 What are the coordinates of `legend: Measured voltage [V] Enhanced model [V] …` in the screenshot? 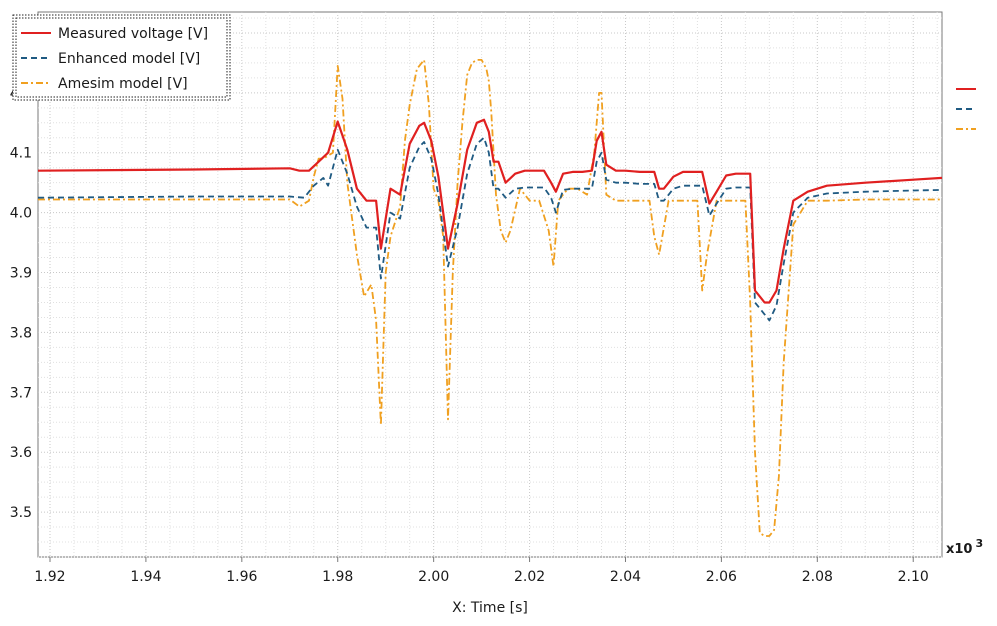 It's located at (121, 57).